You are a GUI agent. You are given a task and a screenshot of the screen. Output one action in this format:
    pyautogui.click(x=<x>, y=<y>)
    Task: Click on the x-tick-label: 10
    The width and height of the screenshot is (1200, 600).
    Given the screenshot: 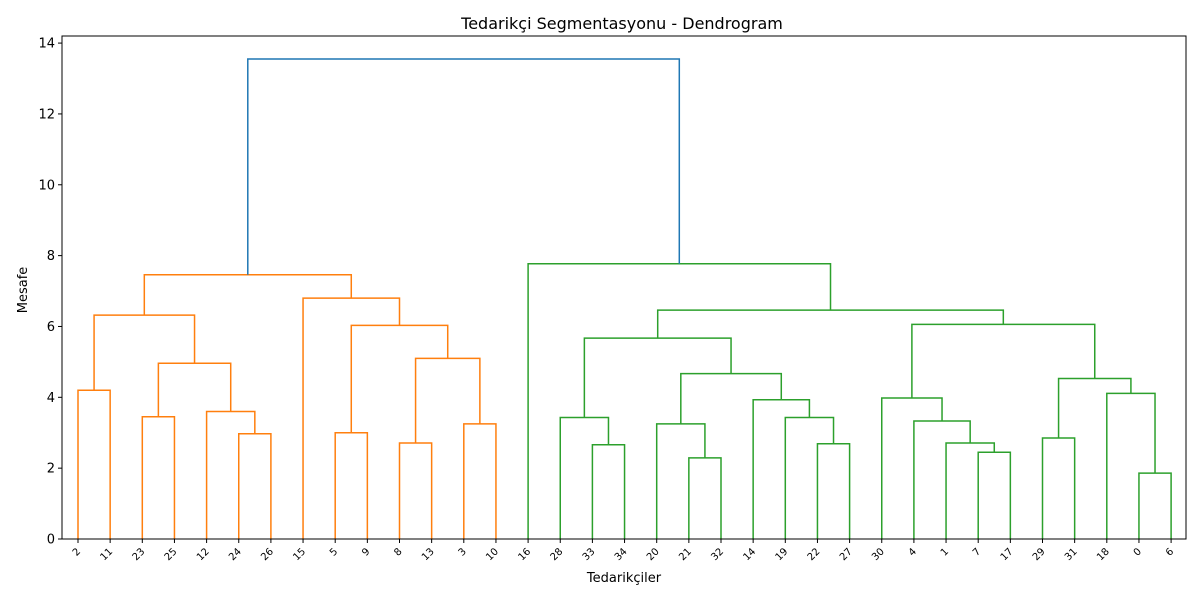 What is the action you would take?
    pyautogui.click(x=492, y=554)
    